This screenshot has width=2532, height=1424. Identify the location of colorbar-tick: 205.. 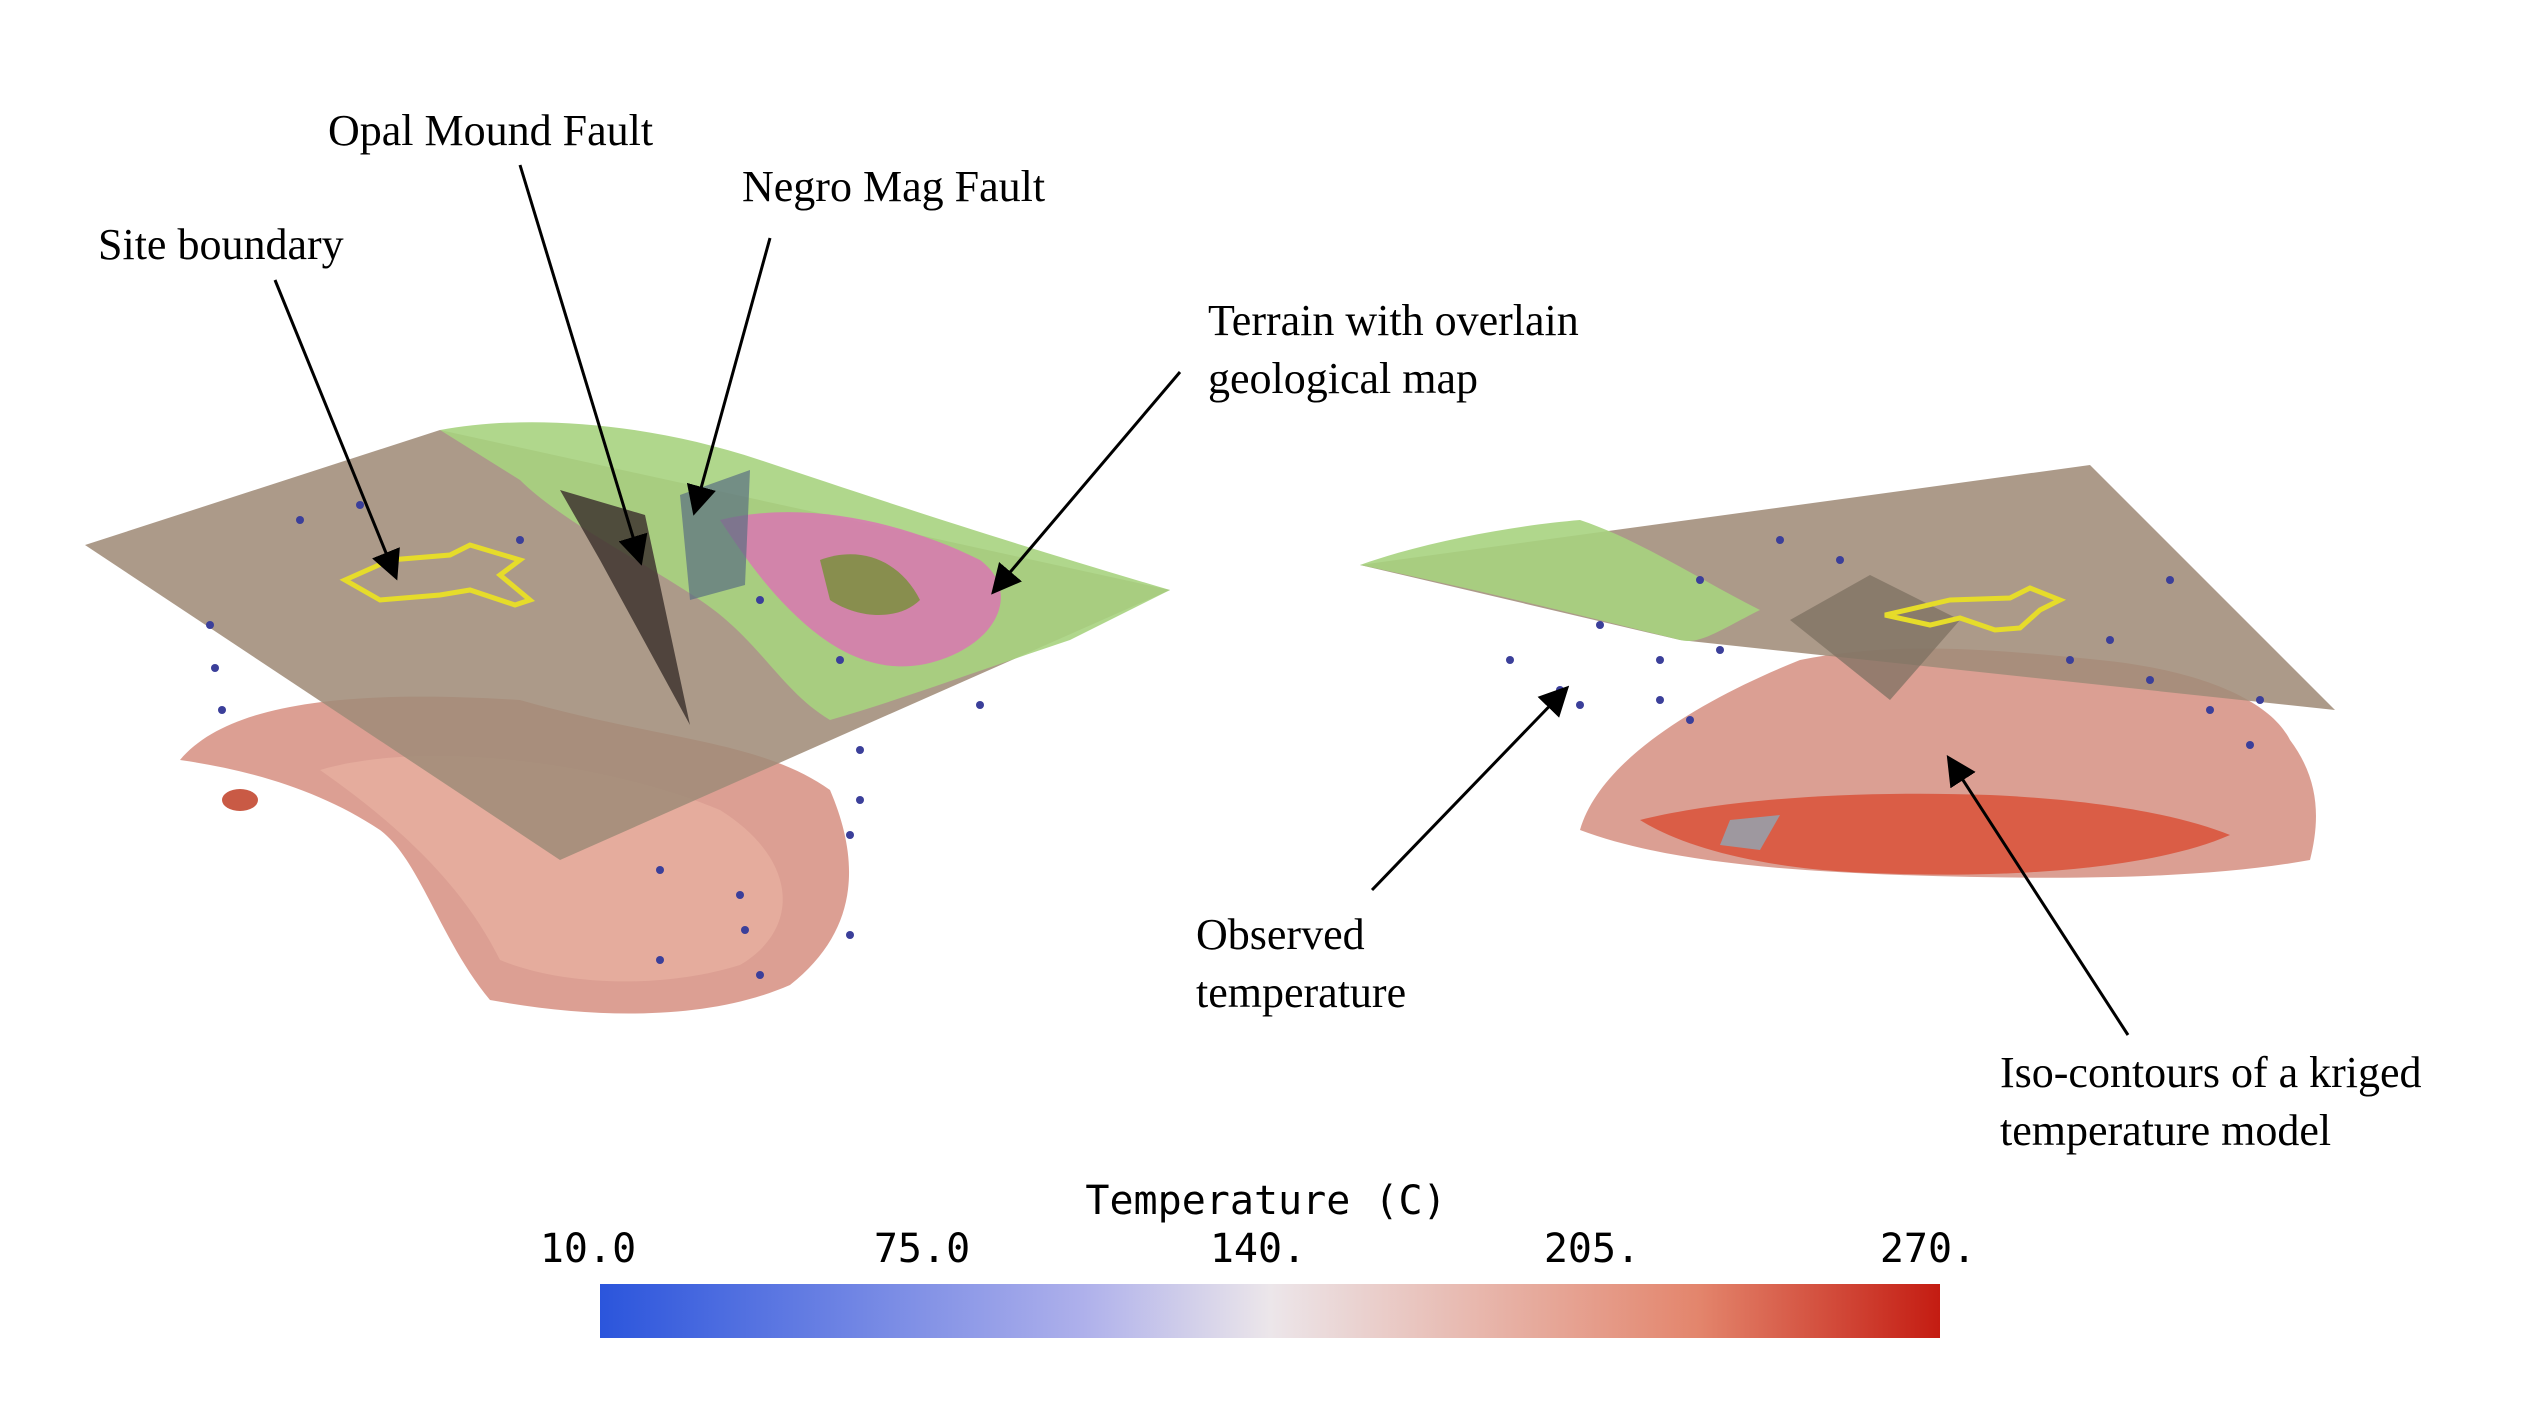
(1592, 1249).